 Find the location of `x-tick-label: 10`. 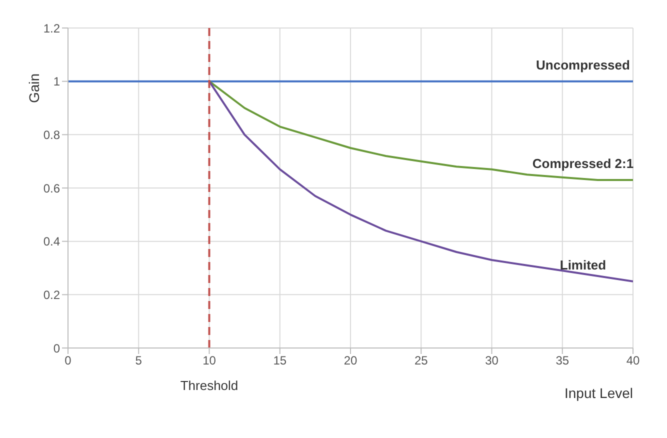

x-tick-label: 10 is located at coordinates (209, 361).